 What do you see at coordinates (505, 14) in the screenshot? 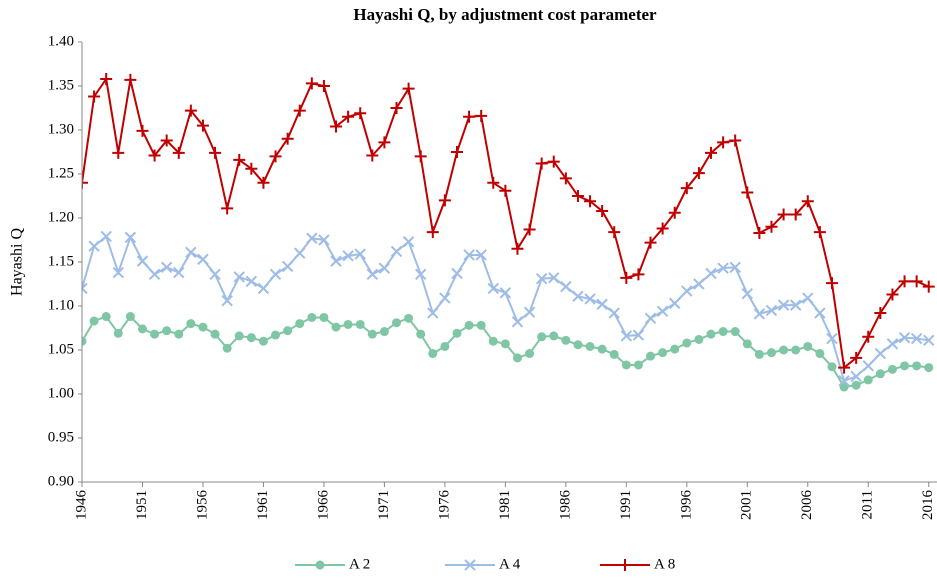
I see `chart-title: Hayashi Q, by adjustment cost parameter` at bounding box center [505, 14].